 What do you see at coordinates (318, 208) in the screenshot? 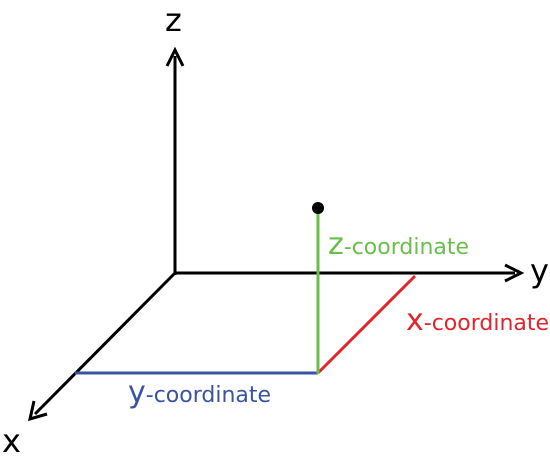
I see `point-marker` at bounding box center [318, 208].